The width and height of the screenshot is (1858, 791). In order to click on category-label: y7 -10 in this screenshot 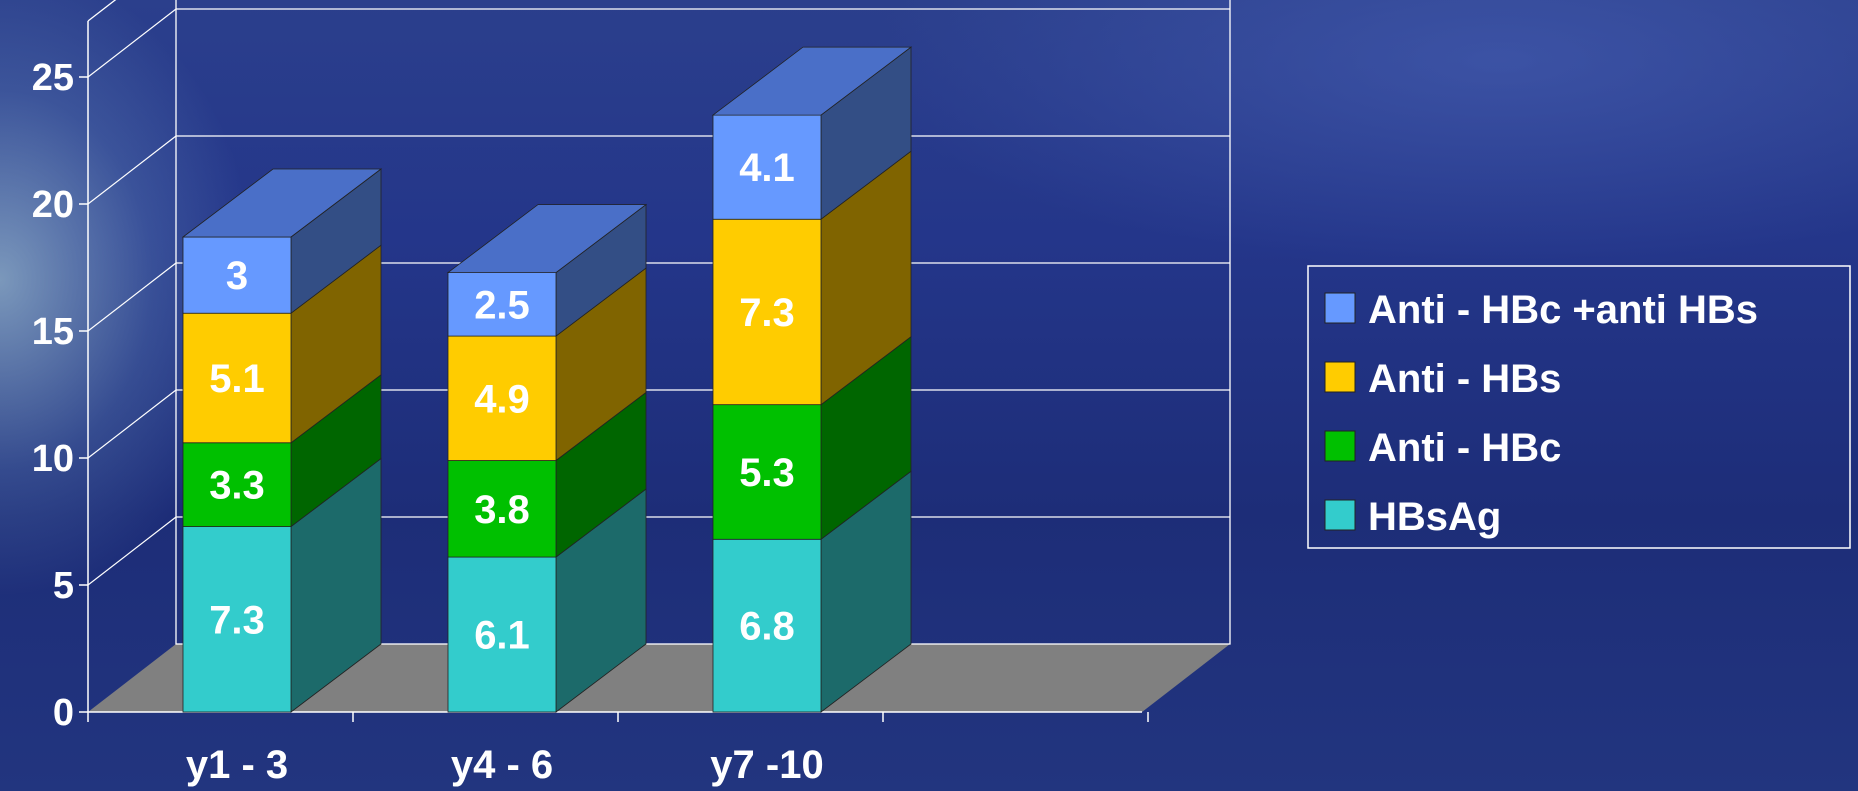, I will do `click(766, 765)`.